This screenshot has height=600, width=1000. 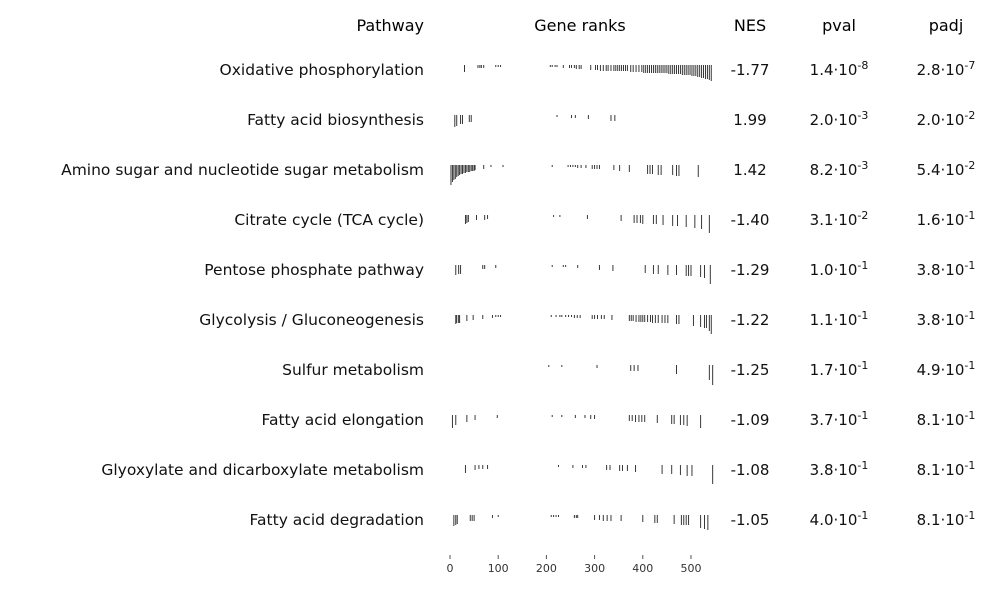 I want to click on pval-value: 3.1·10⁻², so click(x=839, y=219).